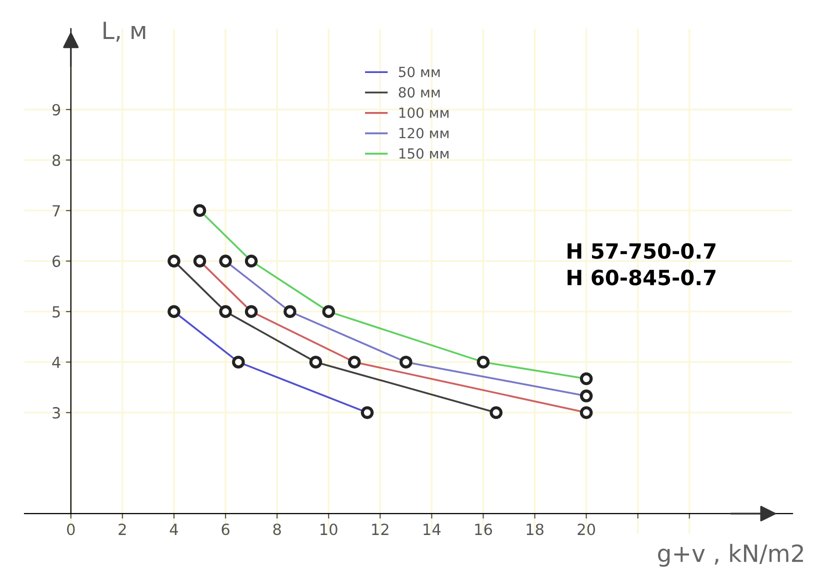 Image resolution: width=817 pixels, height=574 pixels. Describe the element at coordinates (56, 110) in the screenshot. I see `y-tick-label: 9` at that location.